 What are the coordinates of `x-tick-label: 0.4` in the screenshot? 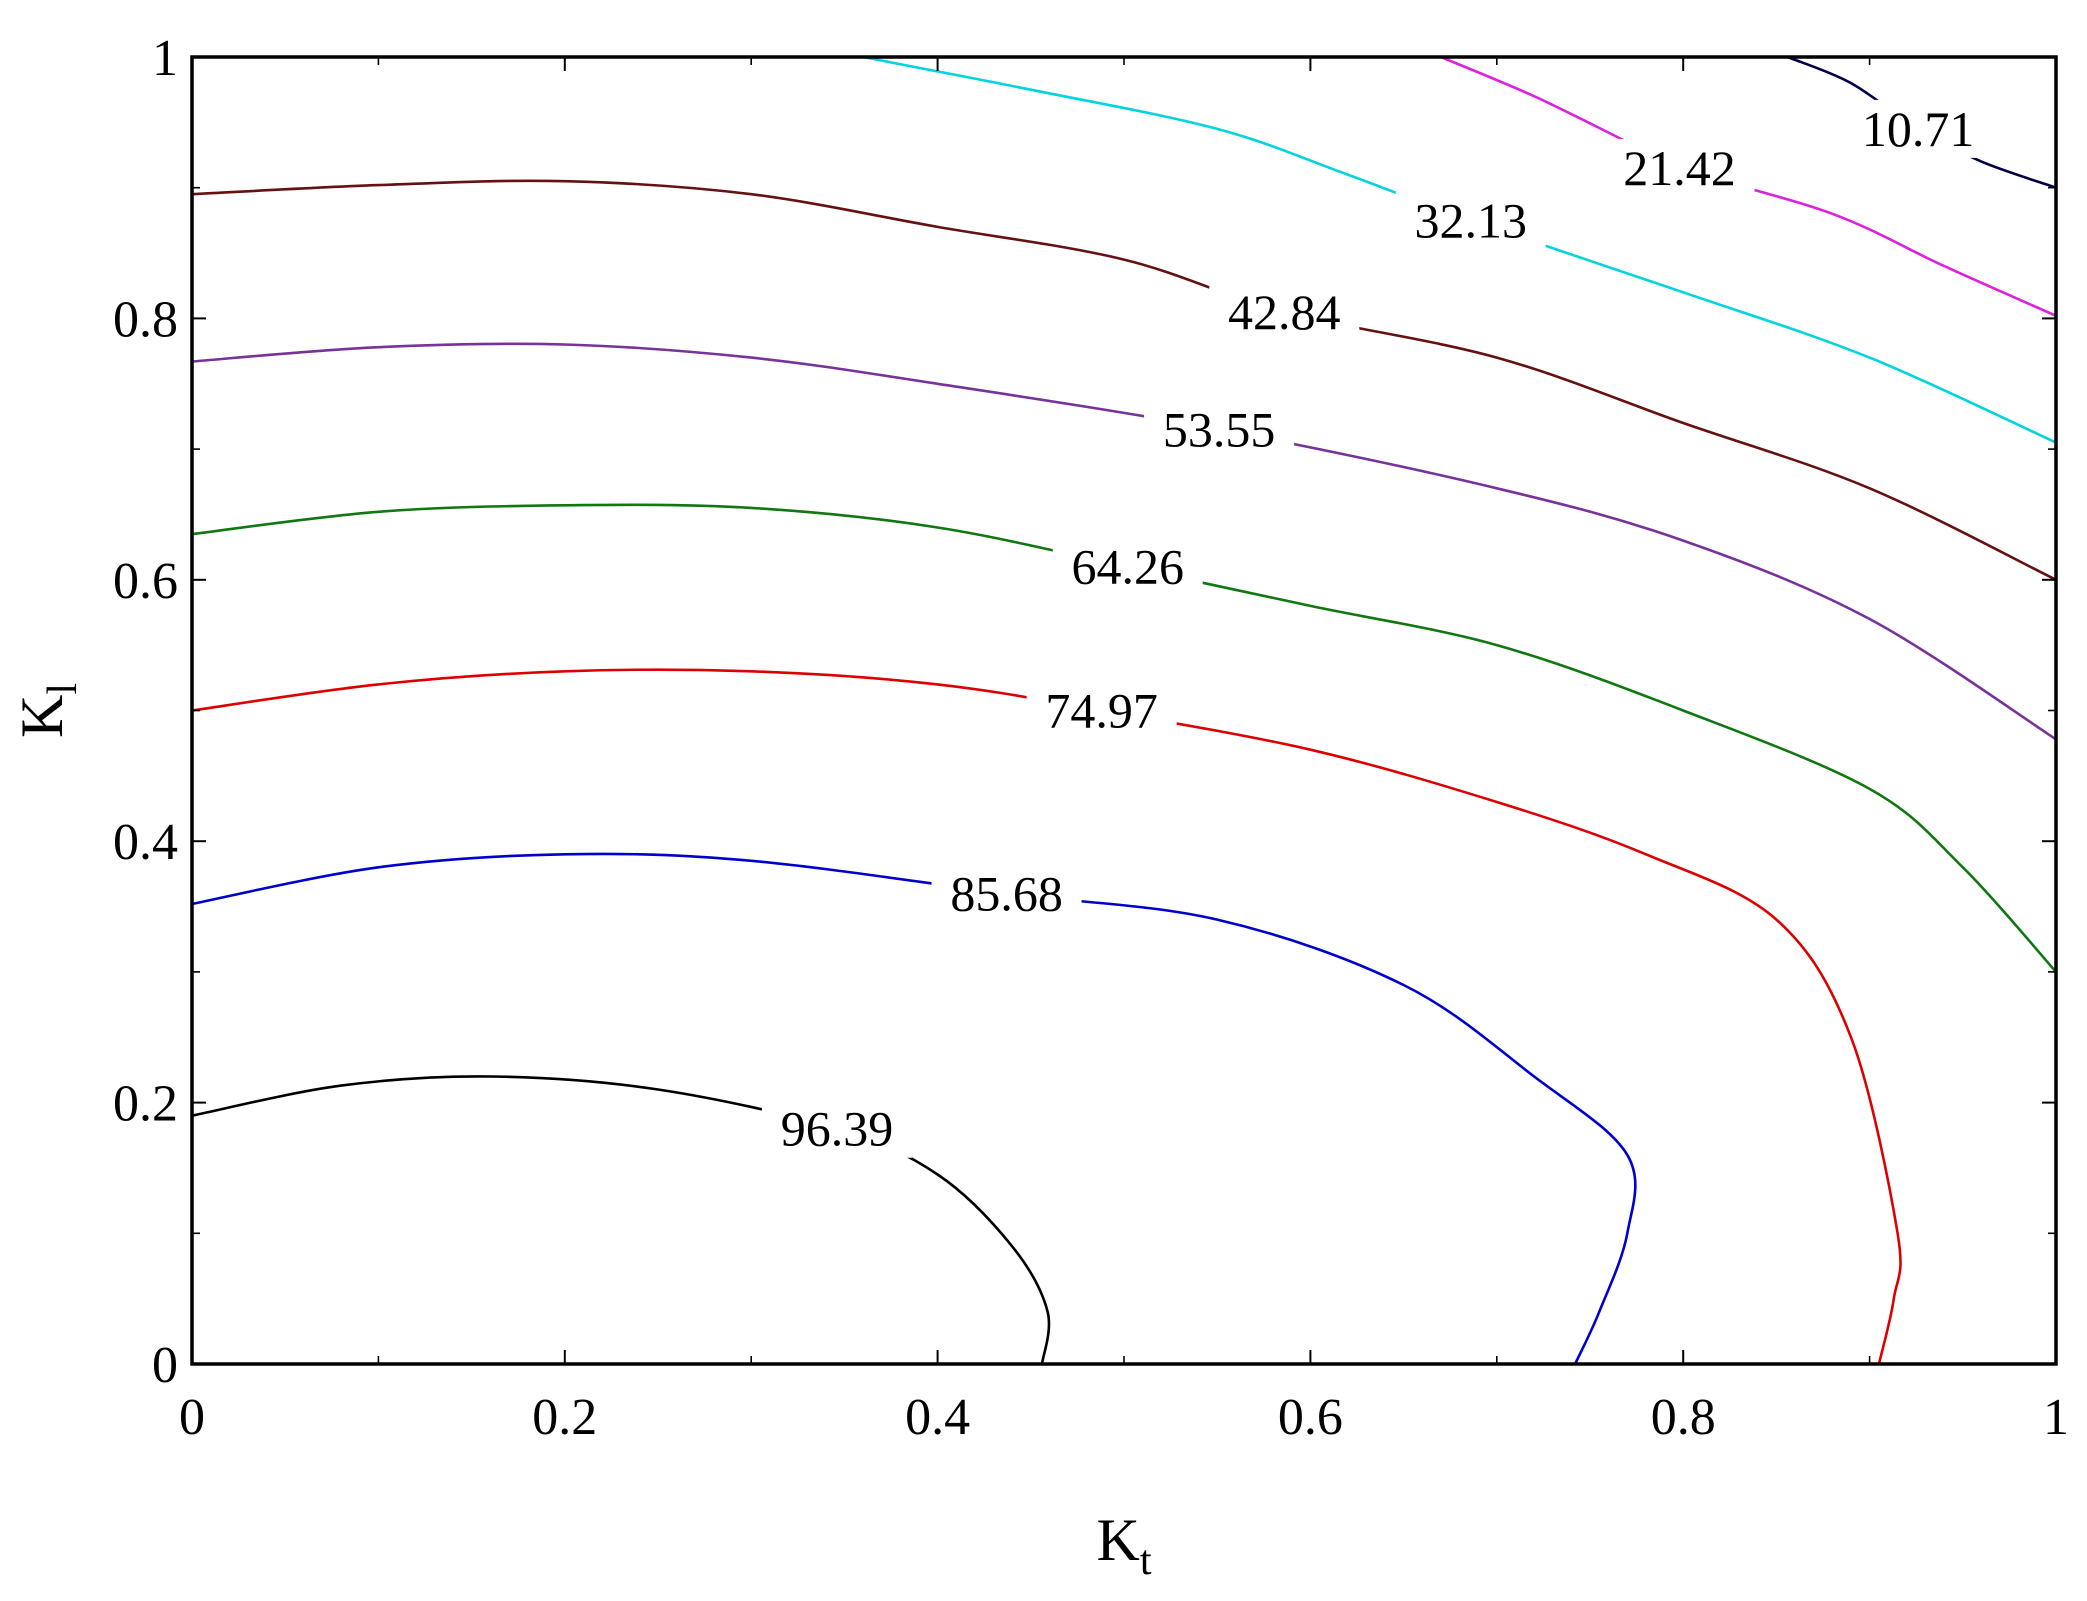 It's located at (937, 1417).